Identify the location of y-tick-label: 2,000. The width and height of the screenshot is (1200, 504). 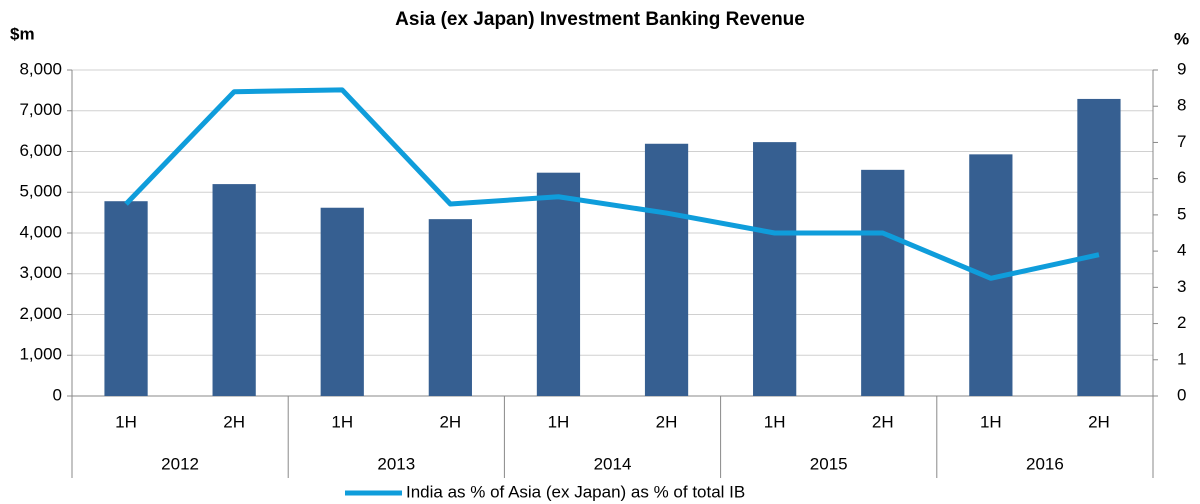
(40, 313).